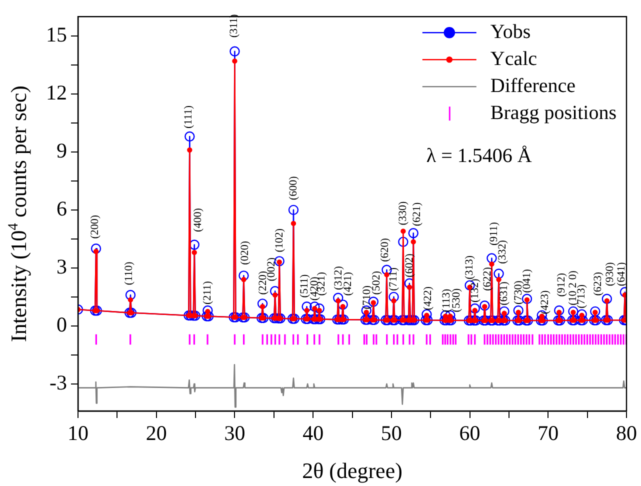 The height and width of the screenshot is (486, 641). Describe the element at coordinates (304, 286) in the screenshot. I see `annotation: (511)` at that location.